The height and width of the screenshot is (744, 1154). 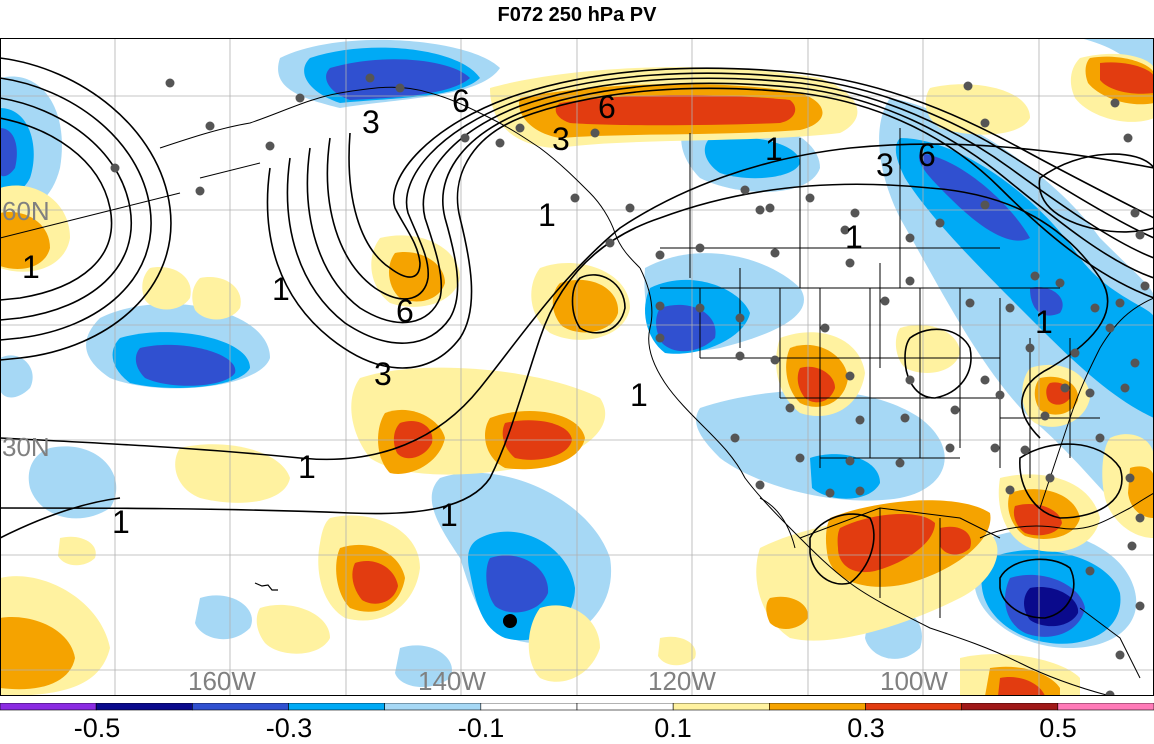 What do you see at coordinates (222, 681) in the screenshot?
I see `lon-label-160w: 160W` at bounding box center [222, 681].